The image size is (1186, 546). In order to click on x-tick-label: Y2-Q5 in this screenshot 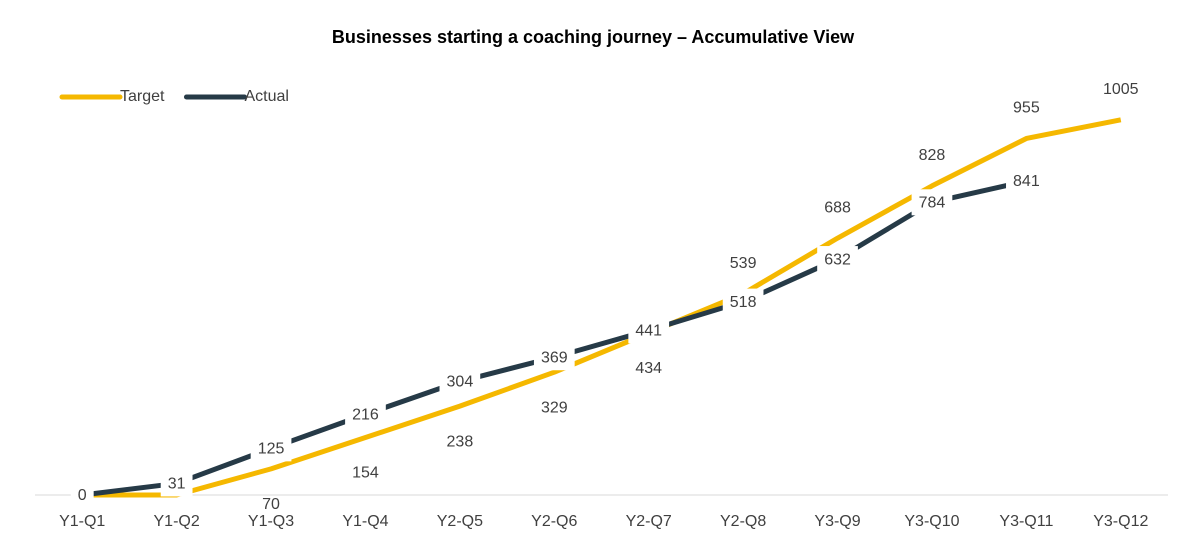, I will do `click(460, 521)`.